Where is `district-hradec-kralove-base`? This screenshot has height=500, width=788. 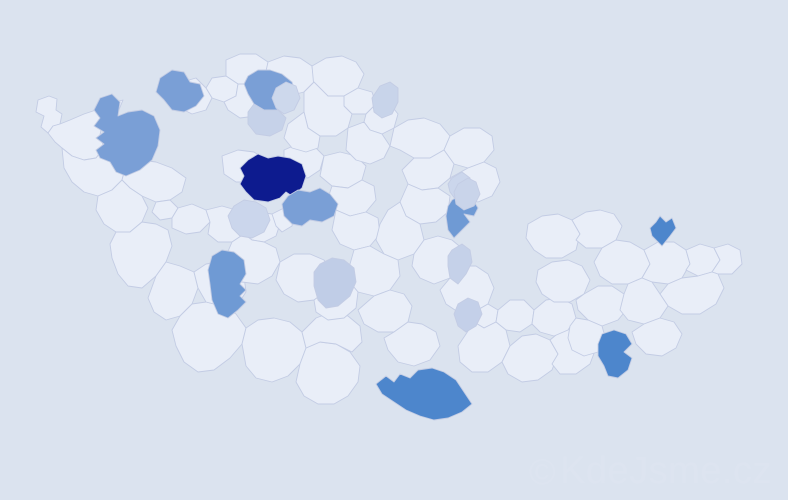
district-hradec-kralove-base is located at coordinates (428, 170).